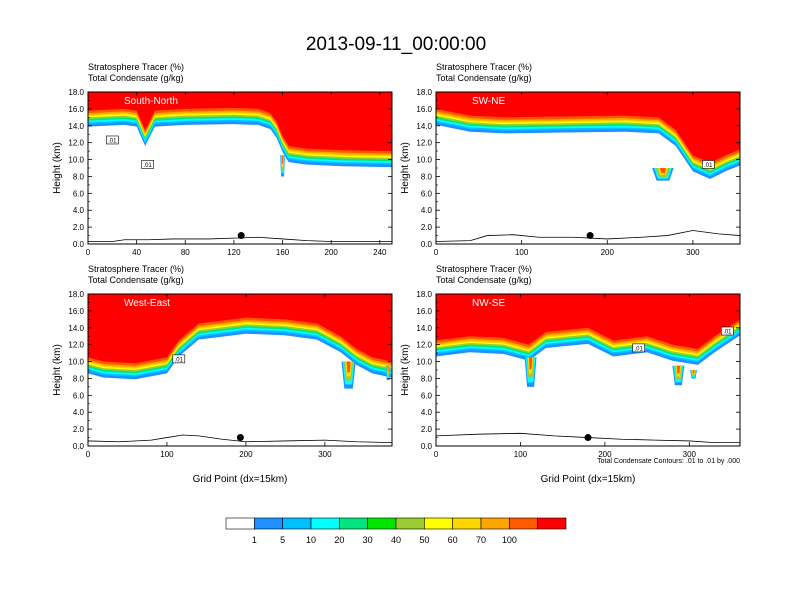 This screenshot has width=792, height=612. Describe the element at coordinates (76, 311) in the screenshot. I see `y-tick-label: 16.0` at that location.